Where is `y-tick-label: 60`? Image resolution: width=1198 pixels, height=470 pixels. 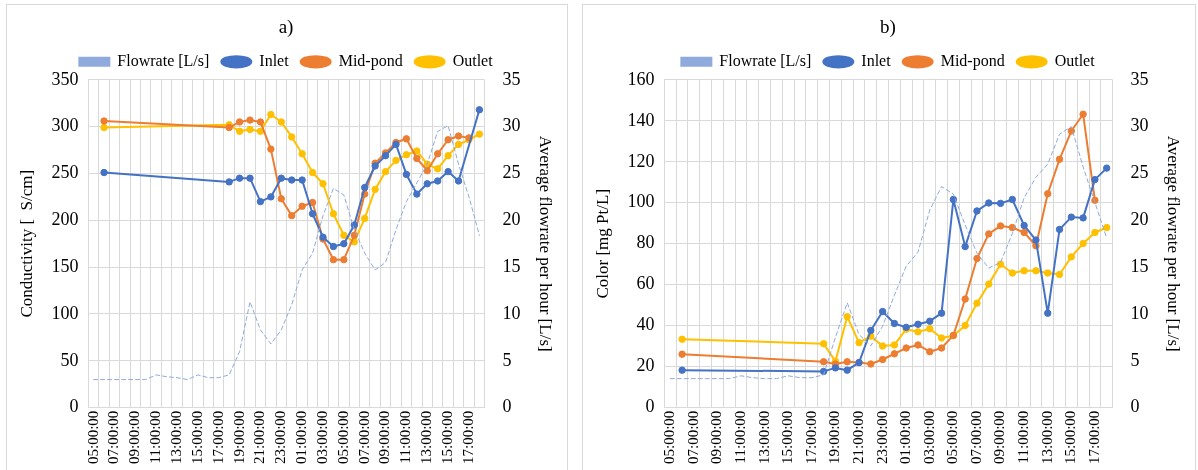
y-tick-label: 60 is located at coordinates (645, 283).